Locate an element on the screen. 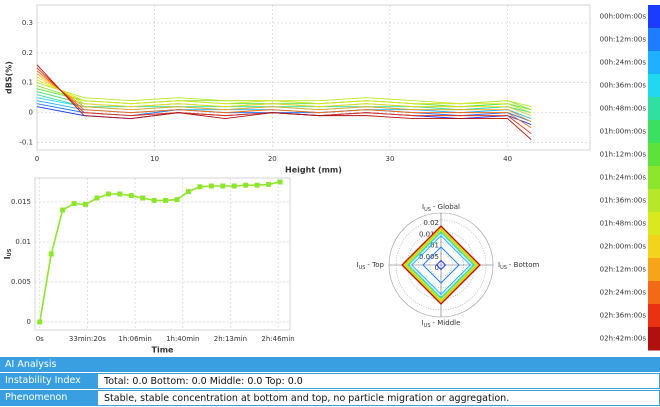 This screenshot has width=660, height=407. legend-label: 02h:24m:00s is located at coordinates (623, 293).